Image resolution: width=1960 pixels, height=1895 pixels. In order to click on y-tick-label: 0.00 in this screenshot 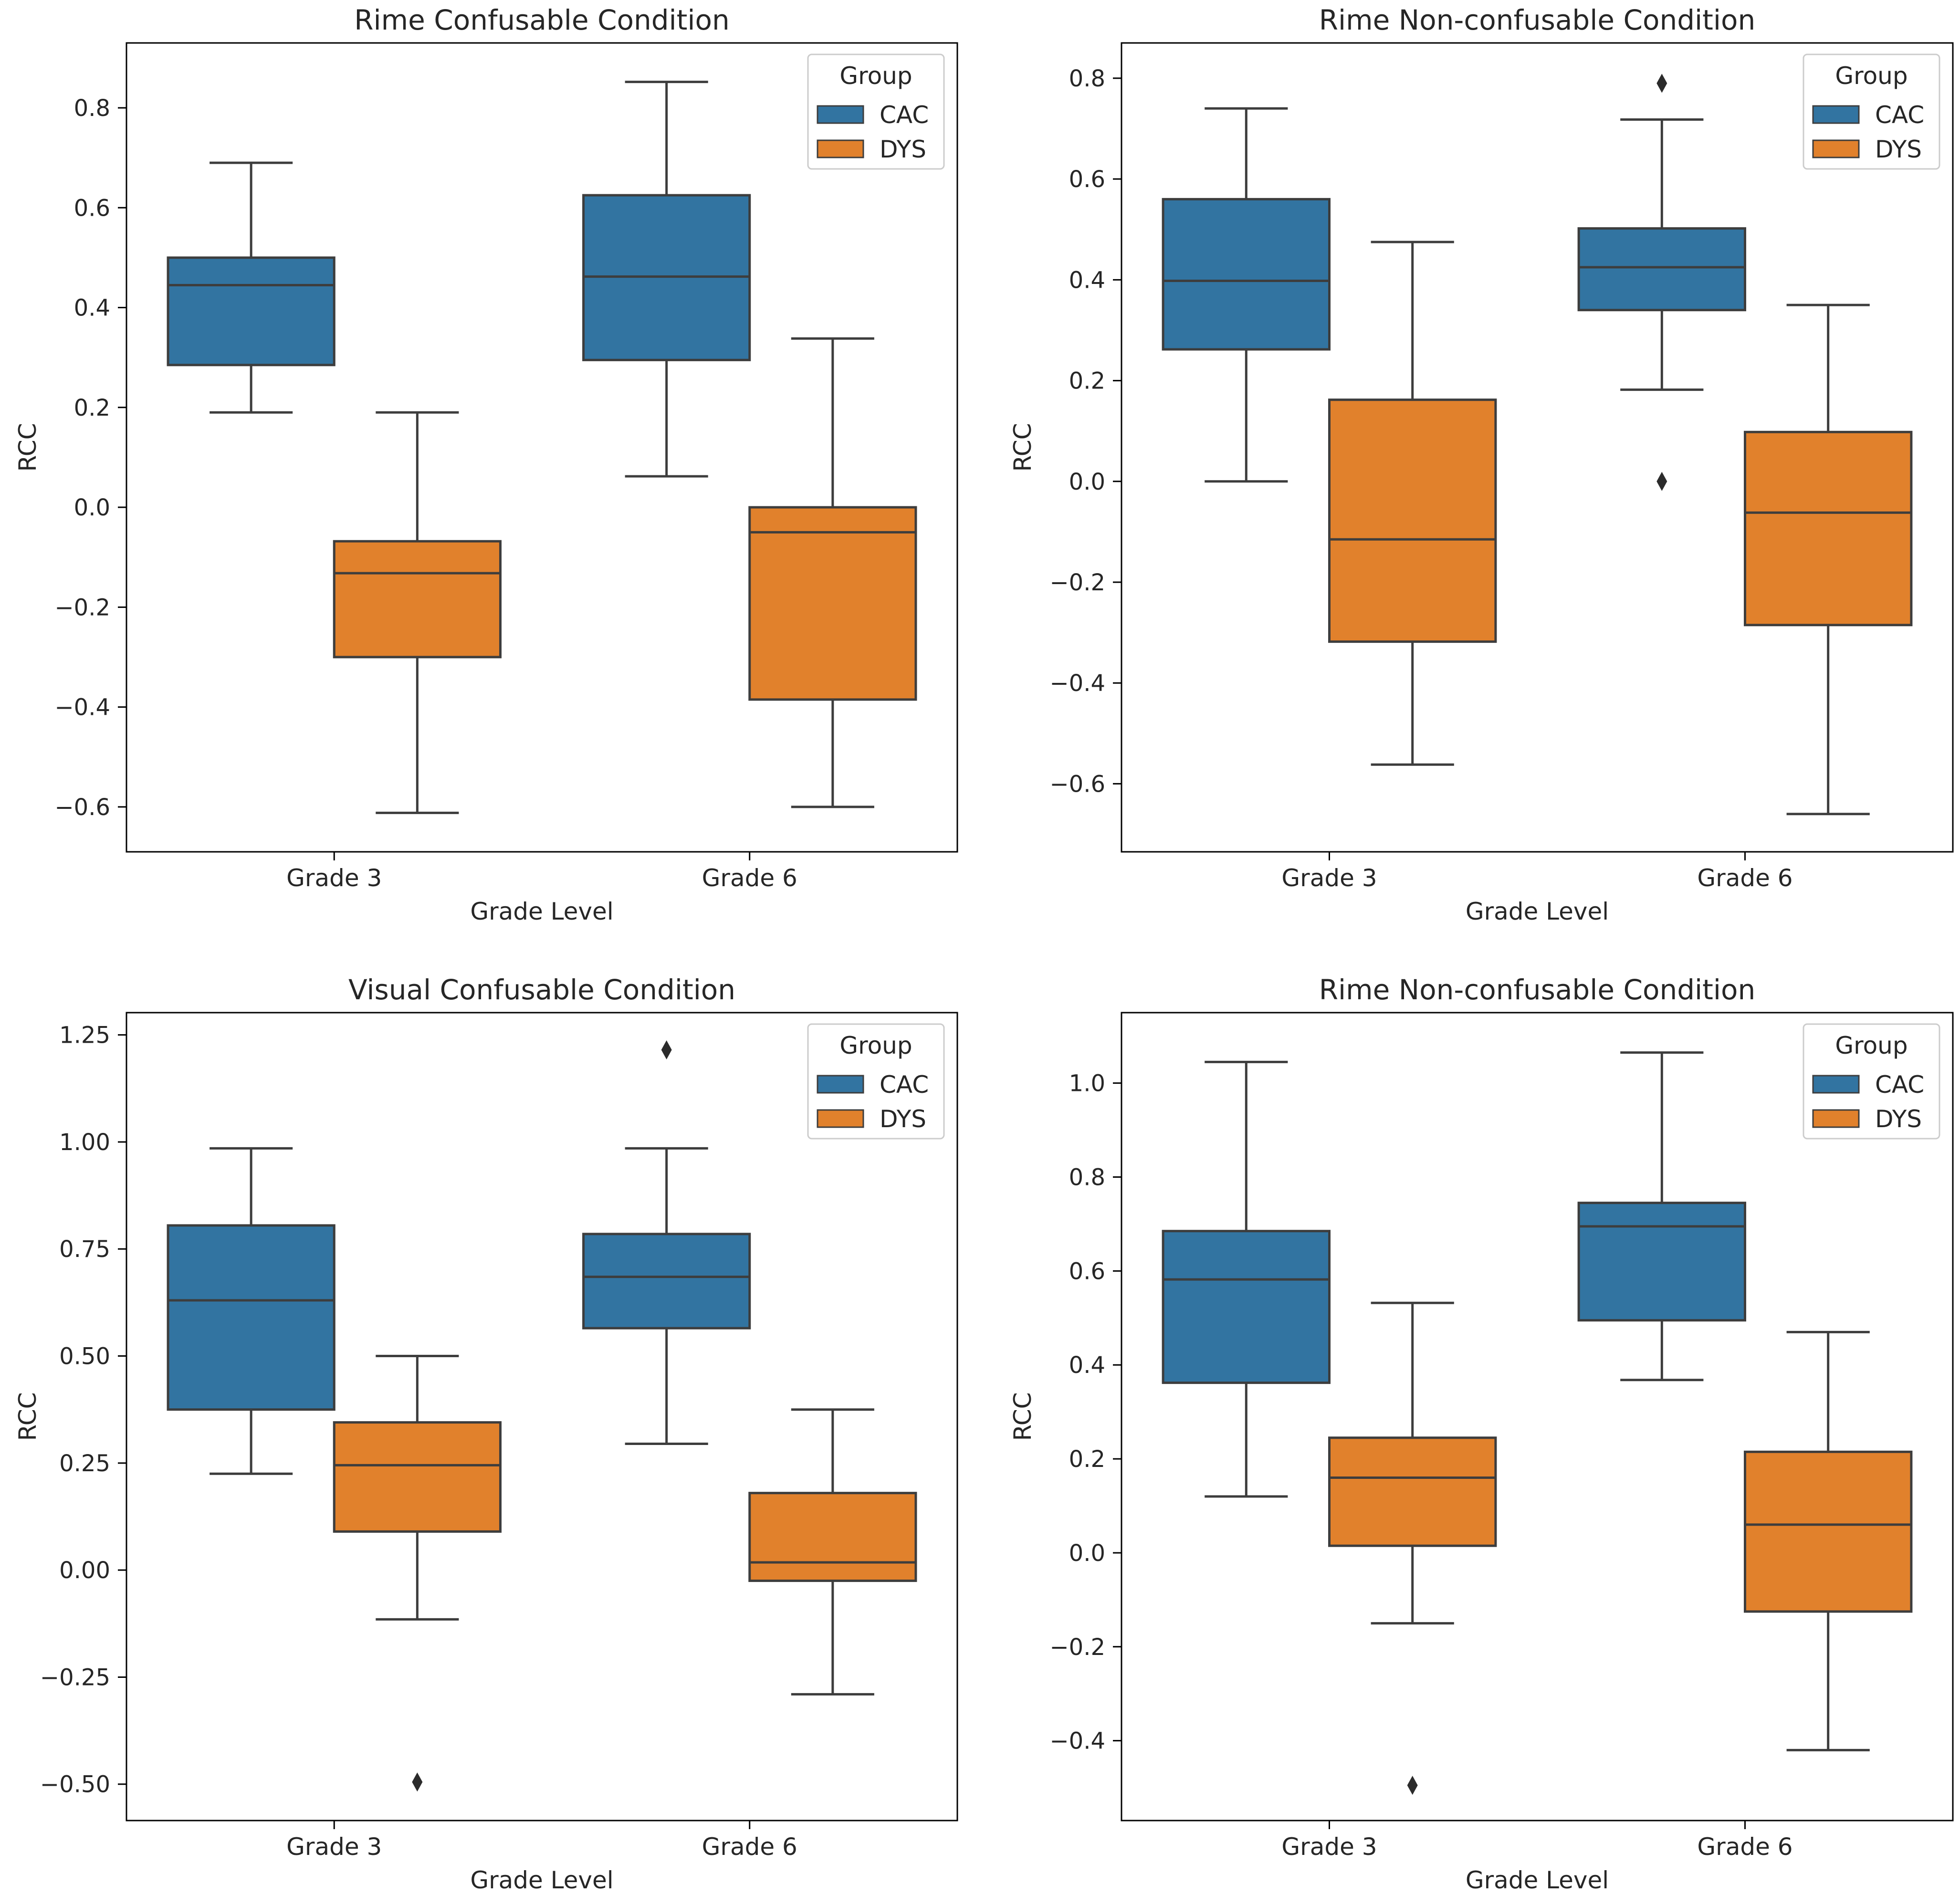, I will do `click(85, 1570)`.